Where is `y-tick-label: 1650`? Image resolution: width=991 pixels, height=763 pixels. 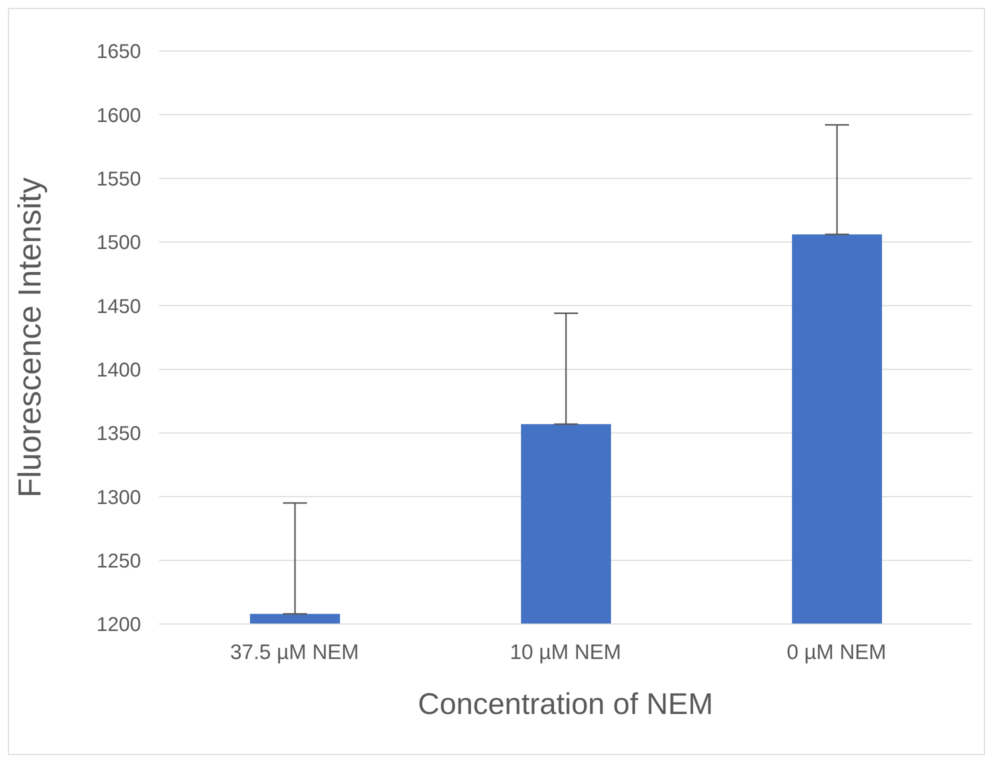
y-tick-label: 1650 is located at coordinates (118, 52).